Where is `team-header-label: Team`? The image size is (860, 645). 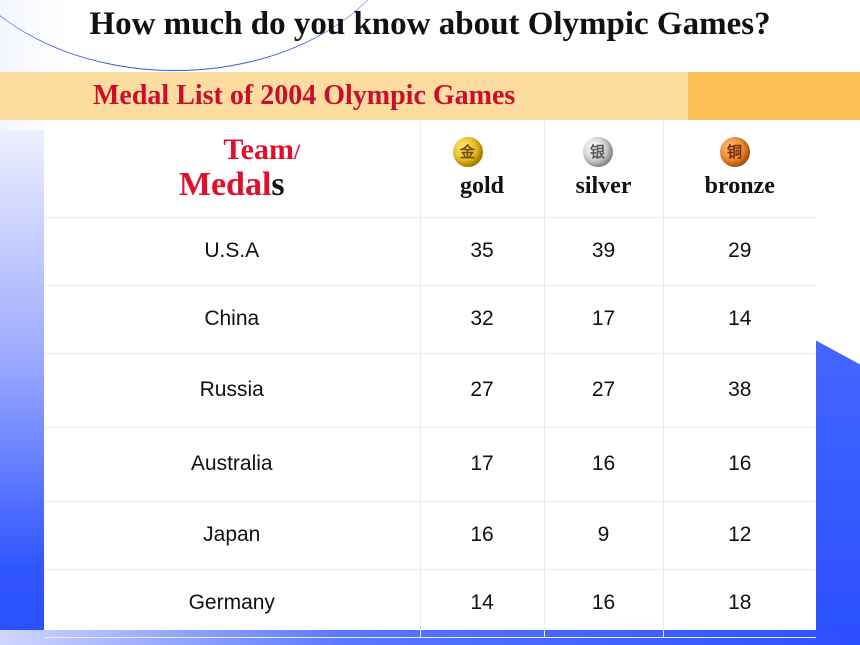
team-header-label: Team is located at coordinates (258, 150).